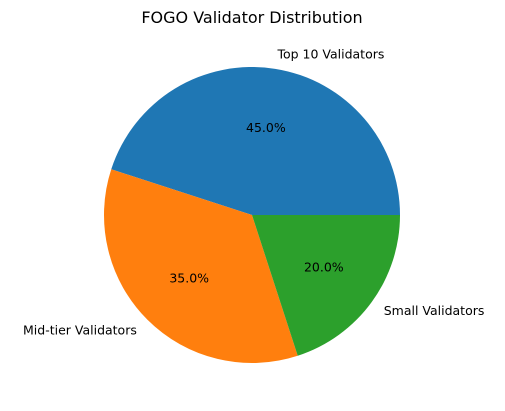  What do you see at coordinates (330, 54) in the screenshot?
I see `pie-category-label: Top 10 Validators` at bounding box center [330, 54].